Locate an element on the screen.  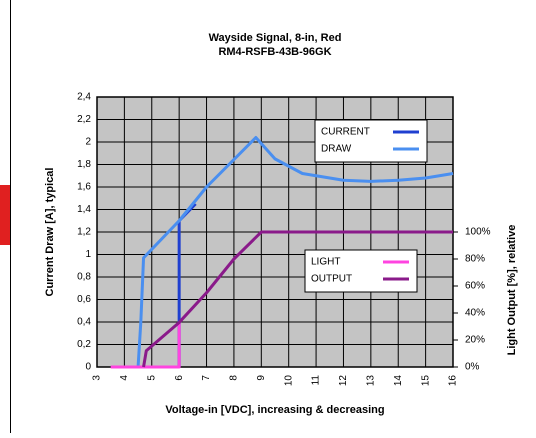
legend-label: CURRENT is located at coordinates (345, 132).